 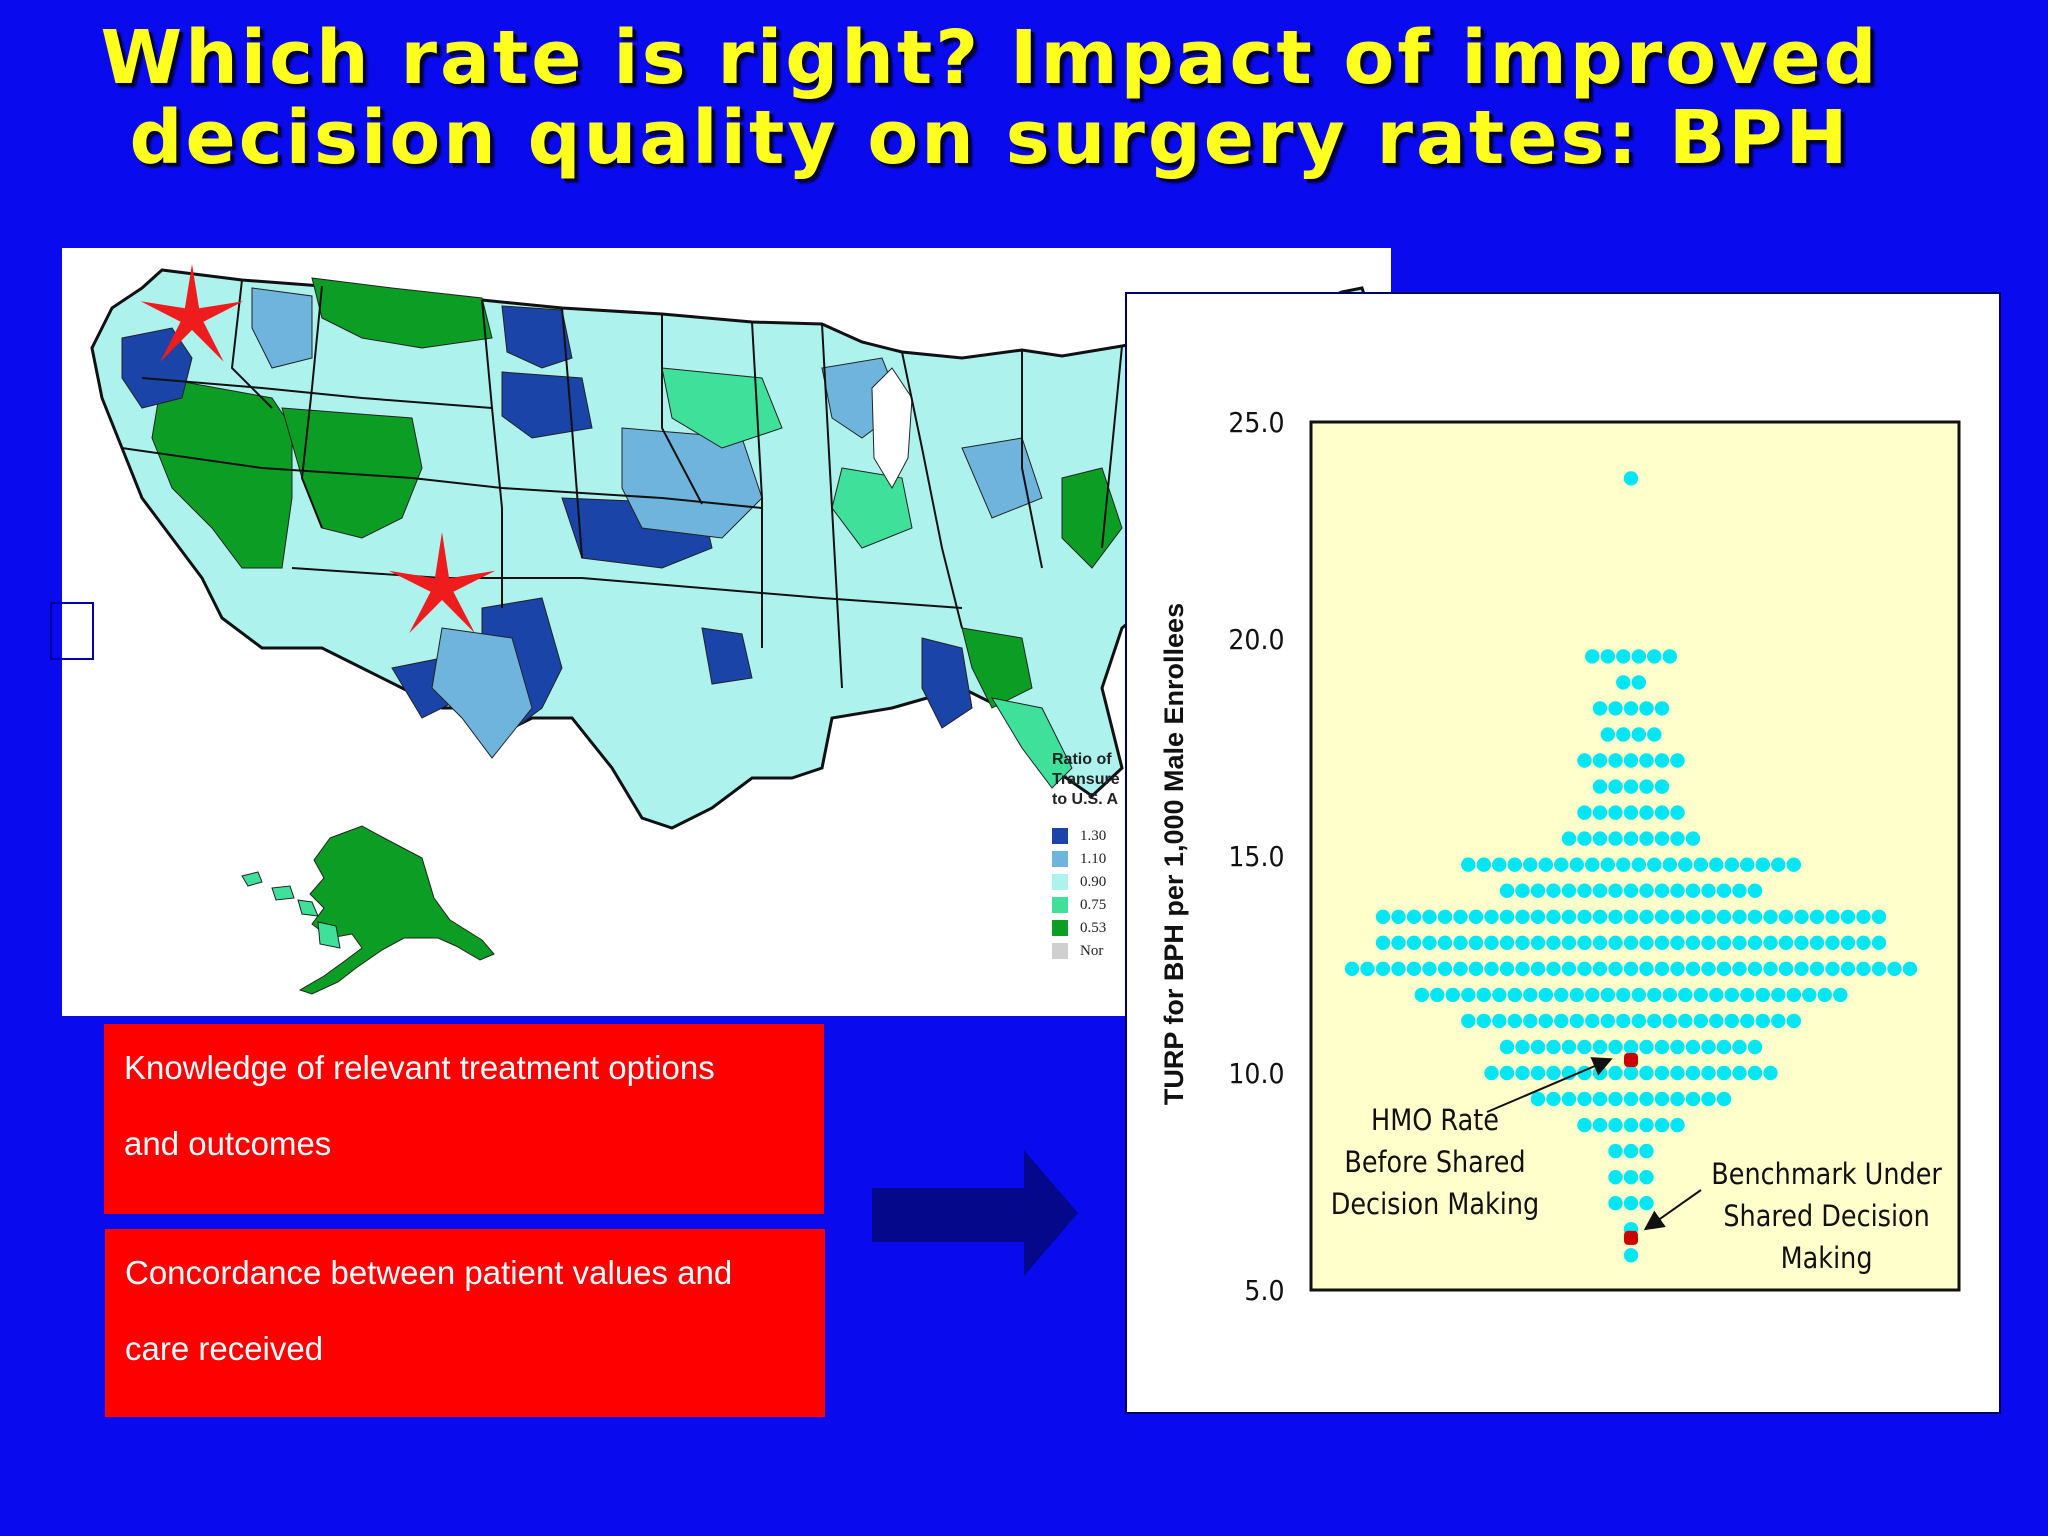 I want to click on legend-label: 1.30, so click(x=1093, y=835).